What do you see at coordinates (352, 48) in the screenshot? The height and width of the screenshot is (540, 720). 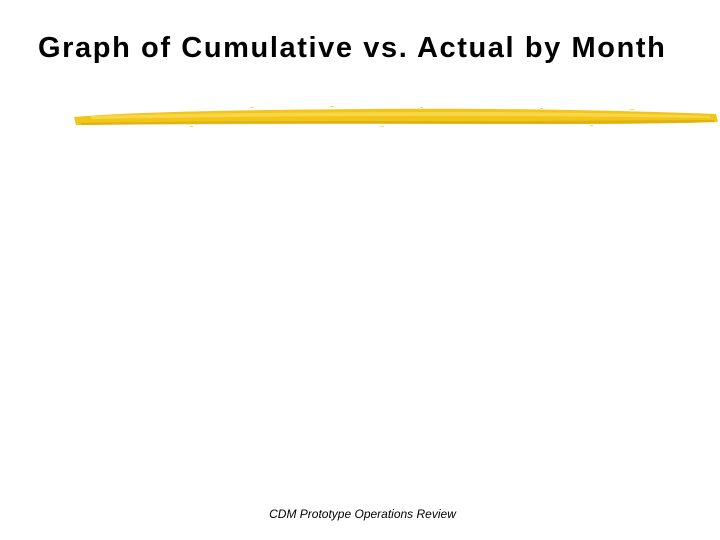 I see `slide-title: Graph of Cumulative vs. Actual by Month` at bounding box center [352, 48].